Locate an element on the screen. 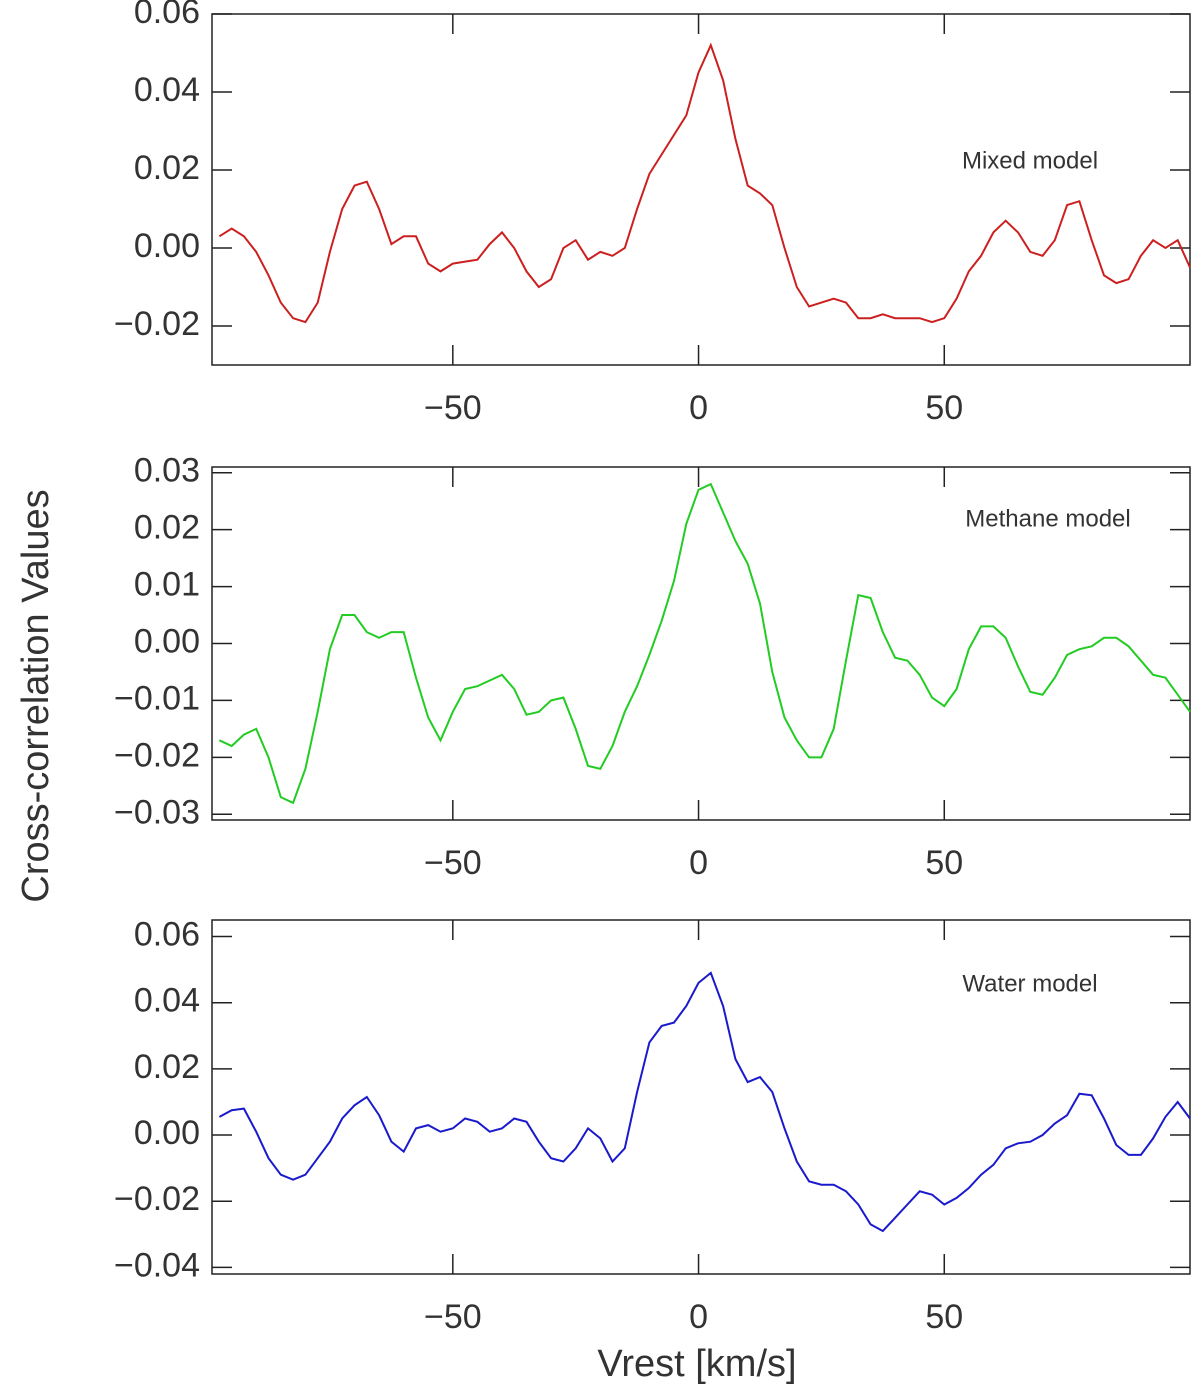 This screenshot has height=1393, width=1200. annotation: Mixed model is located at coordinates (1030, 160).